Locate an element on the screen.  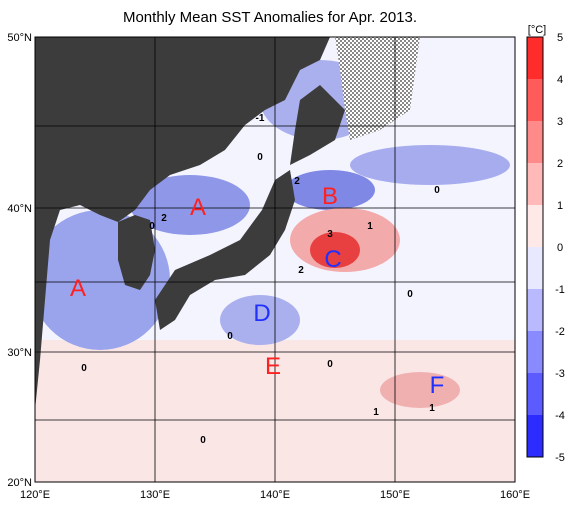
sea-ice is located at coordinates (377, 88).